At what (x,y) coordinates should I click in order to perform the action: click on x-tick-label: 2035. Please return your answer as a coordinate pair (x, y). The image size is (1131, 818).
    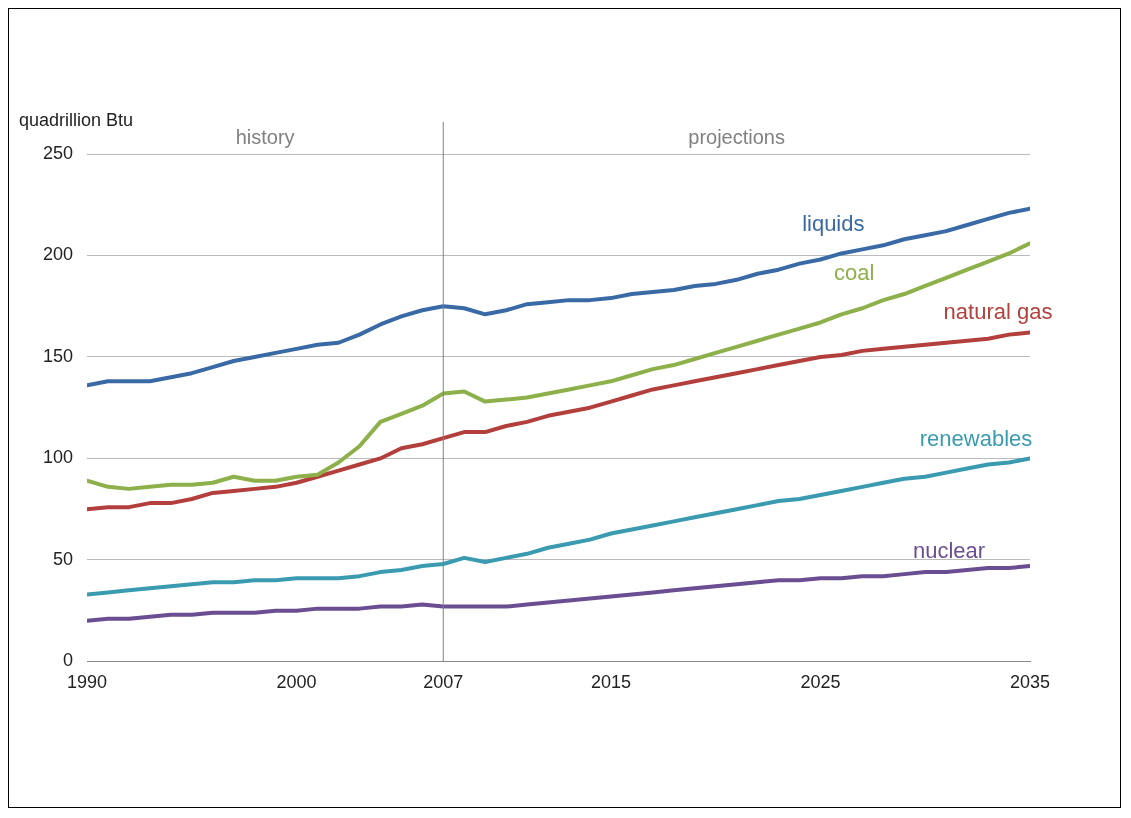
    Looking at the image, I should click on (1030, 682).